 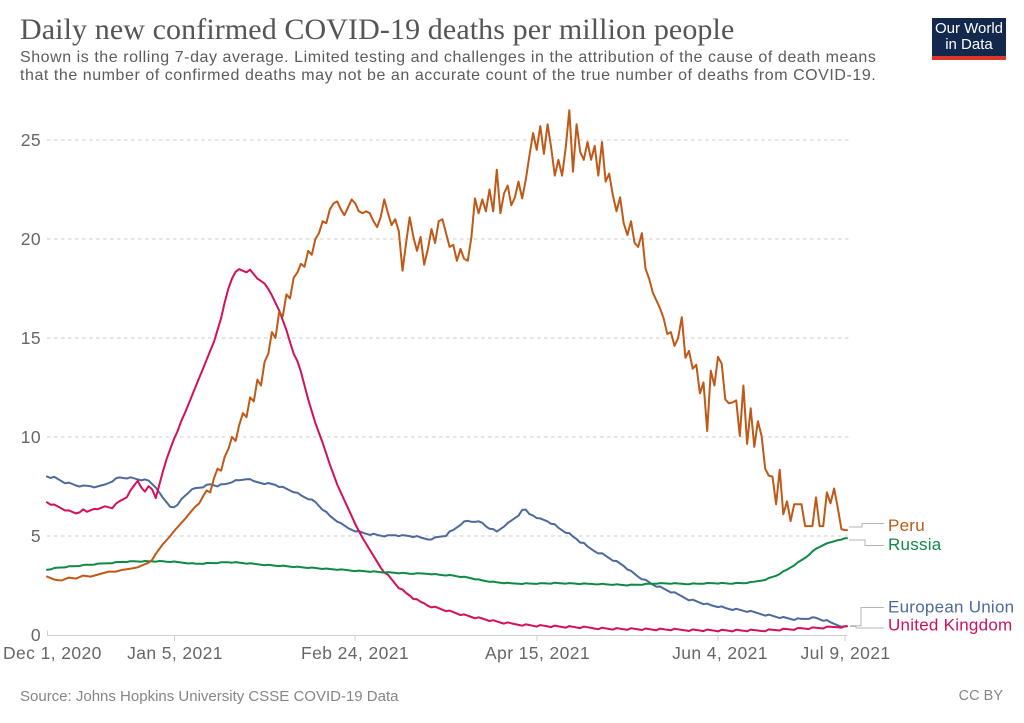 What do you see at coordinates (31, 140) in the screenshot?
I see `svg-text: 25` at bounding box center [31, 140].